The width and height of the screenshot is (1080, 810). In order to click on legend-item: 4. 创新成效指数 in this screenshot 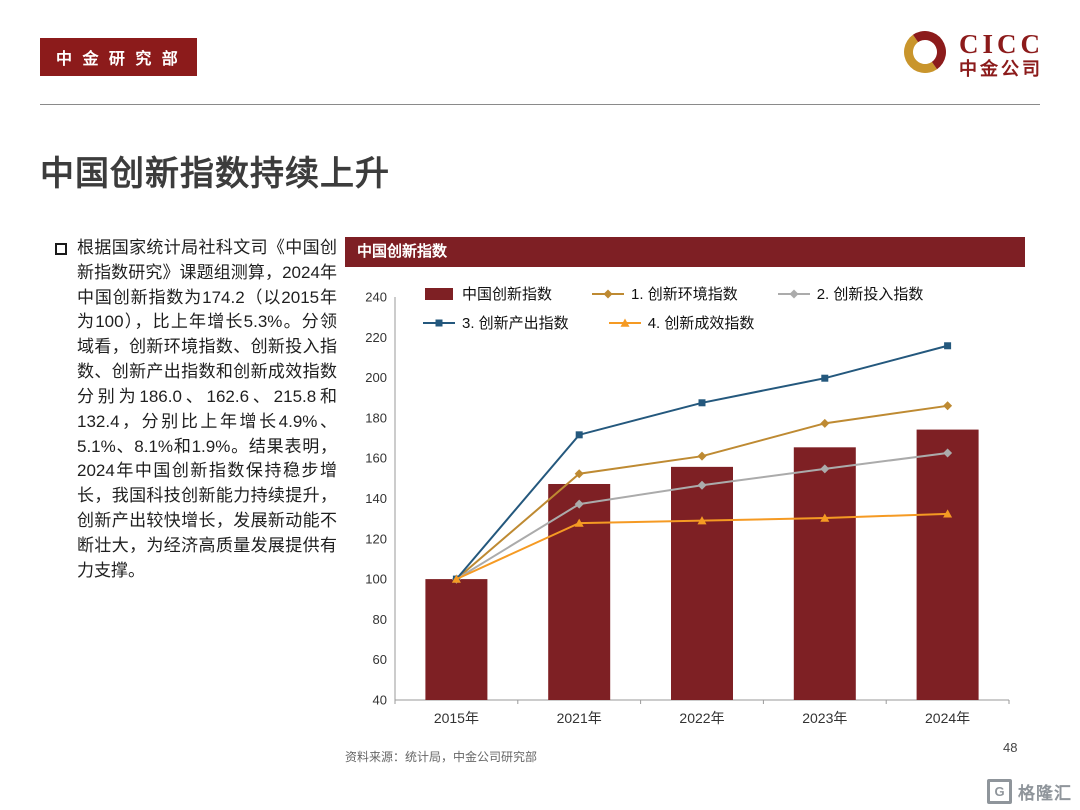, I will do `click(681, 322)`.